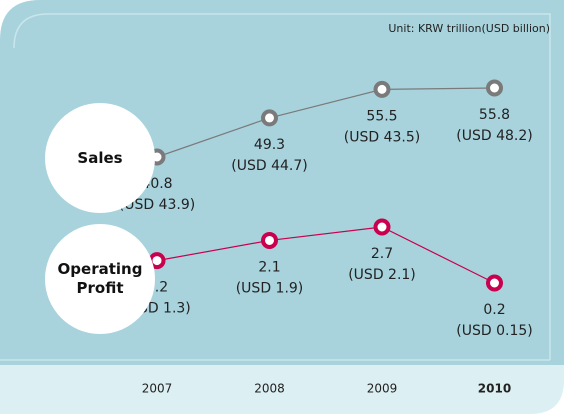 The width and height of the screenshot is (564, 414). What do you see at coordinates (494, 331) in the screenshot?
I see `usd-label: (USD 0.15)` at bounding box center [494, 331].